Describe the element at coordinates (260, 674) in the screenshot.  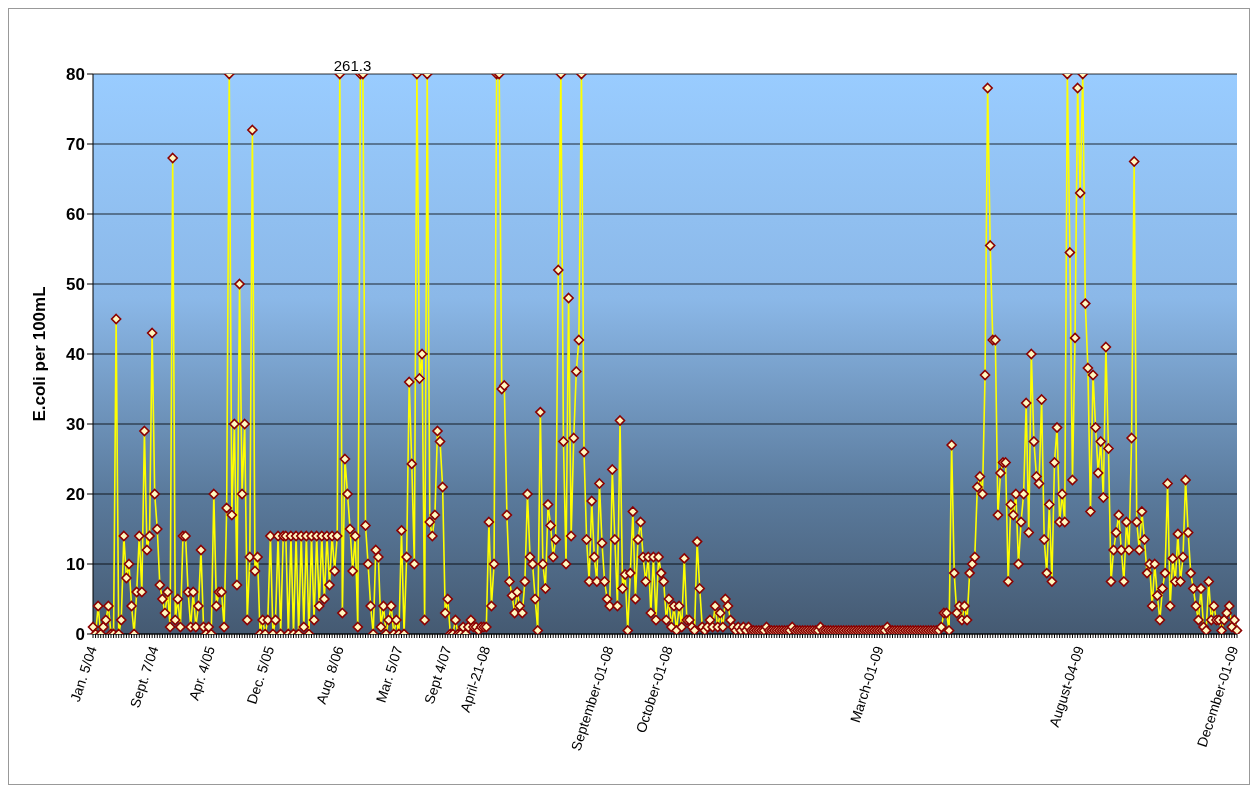
I see `x-tick-label: Dec. 5/05` at that location.